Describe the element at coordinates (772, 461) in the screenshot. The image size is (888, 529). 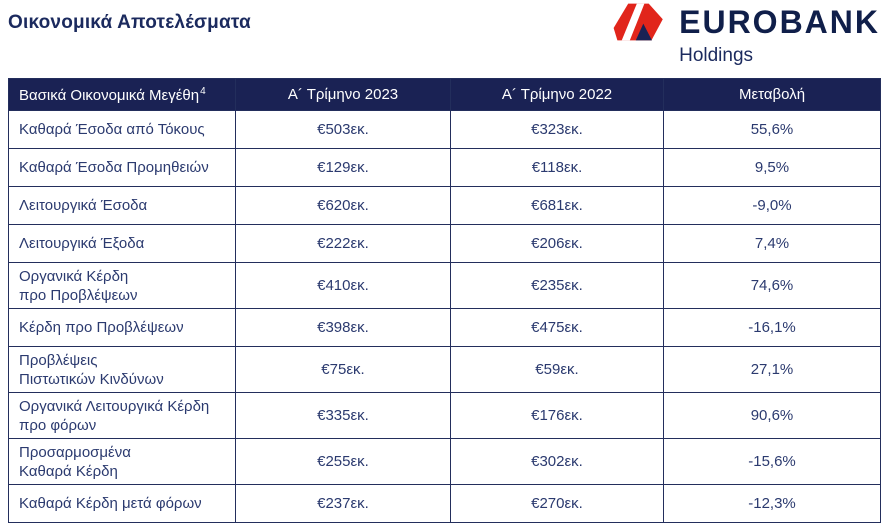
I see `value-change: -15,6%` at that location.